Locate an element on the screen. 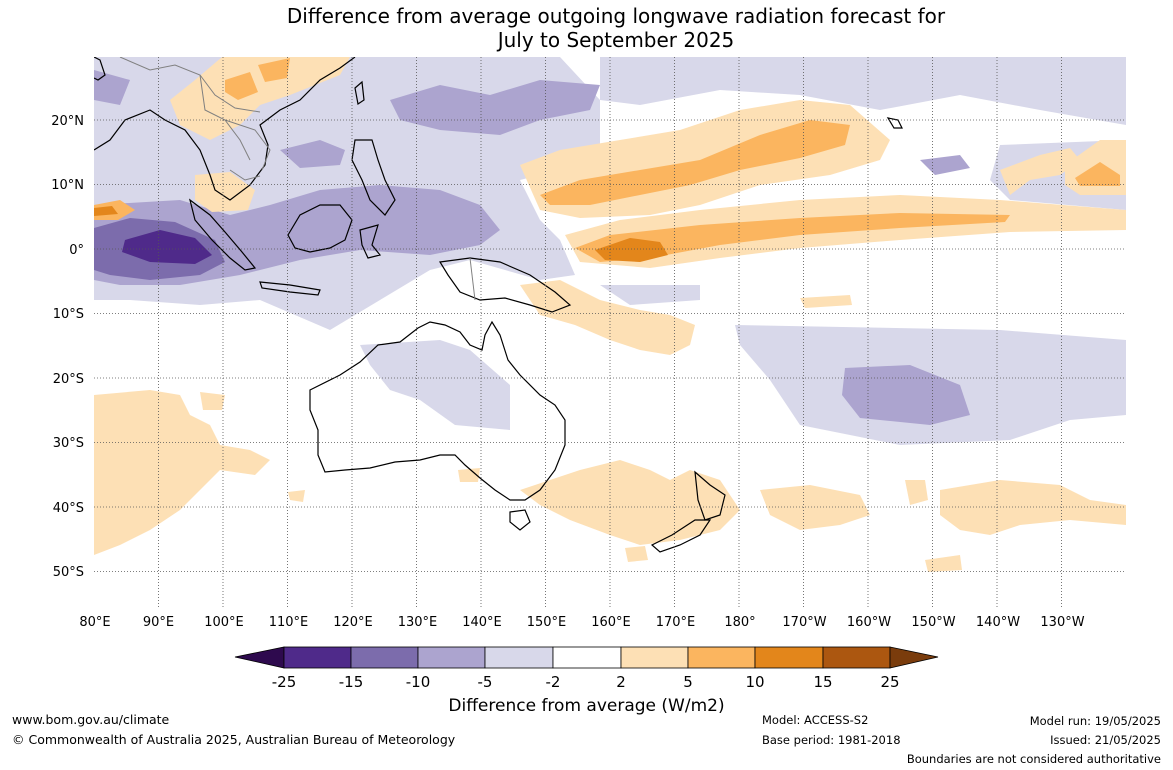 The image size is (1173, 770). lon-label: 150°W is located at coordinates (933, 622).